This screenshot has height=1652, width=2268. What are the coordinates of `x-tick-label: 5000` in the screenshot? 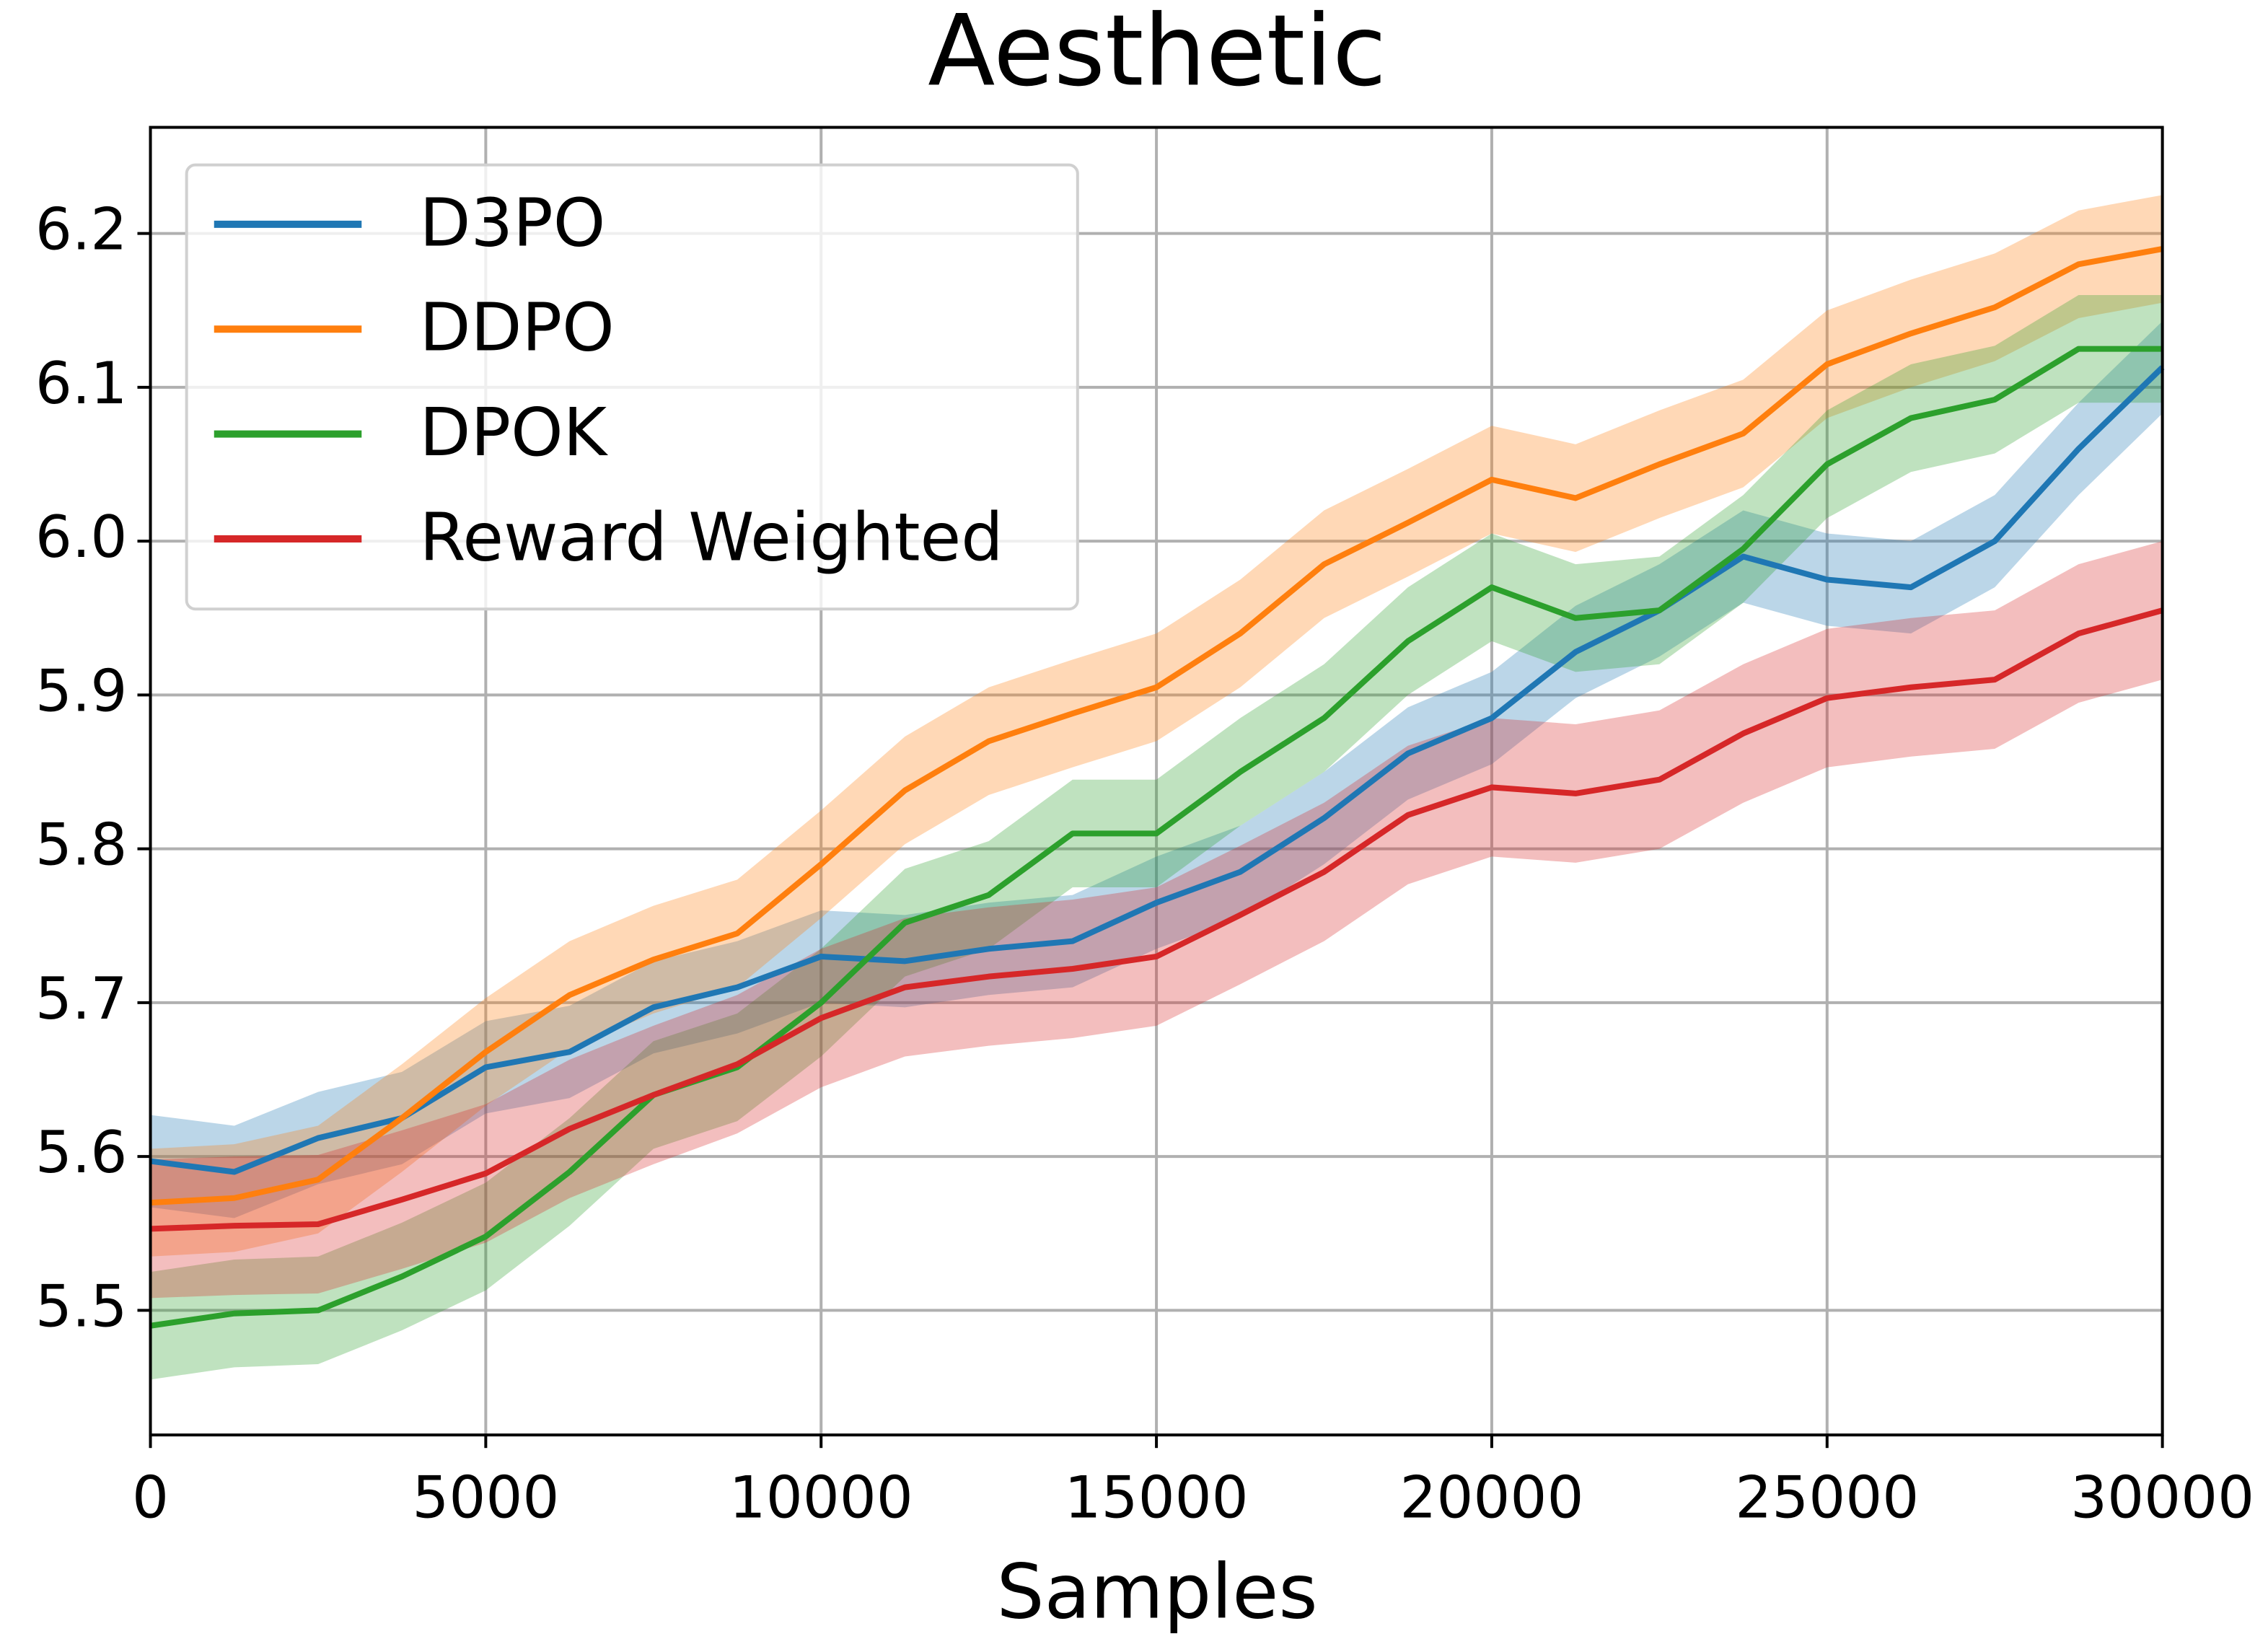 It's located at (486, 1497).